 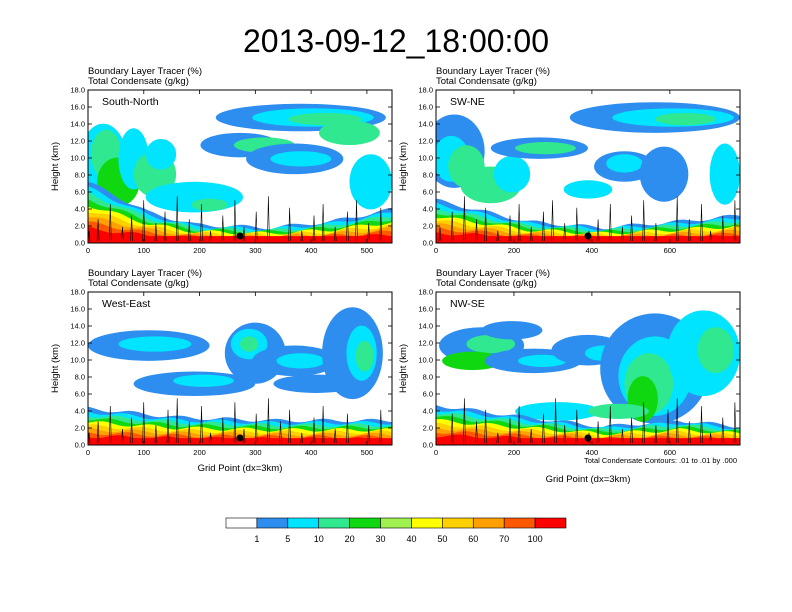 I want to click on colorbar-label: 40, so click(x=411, y=539).